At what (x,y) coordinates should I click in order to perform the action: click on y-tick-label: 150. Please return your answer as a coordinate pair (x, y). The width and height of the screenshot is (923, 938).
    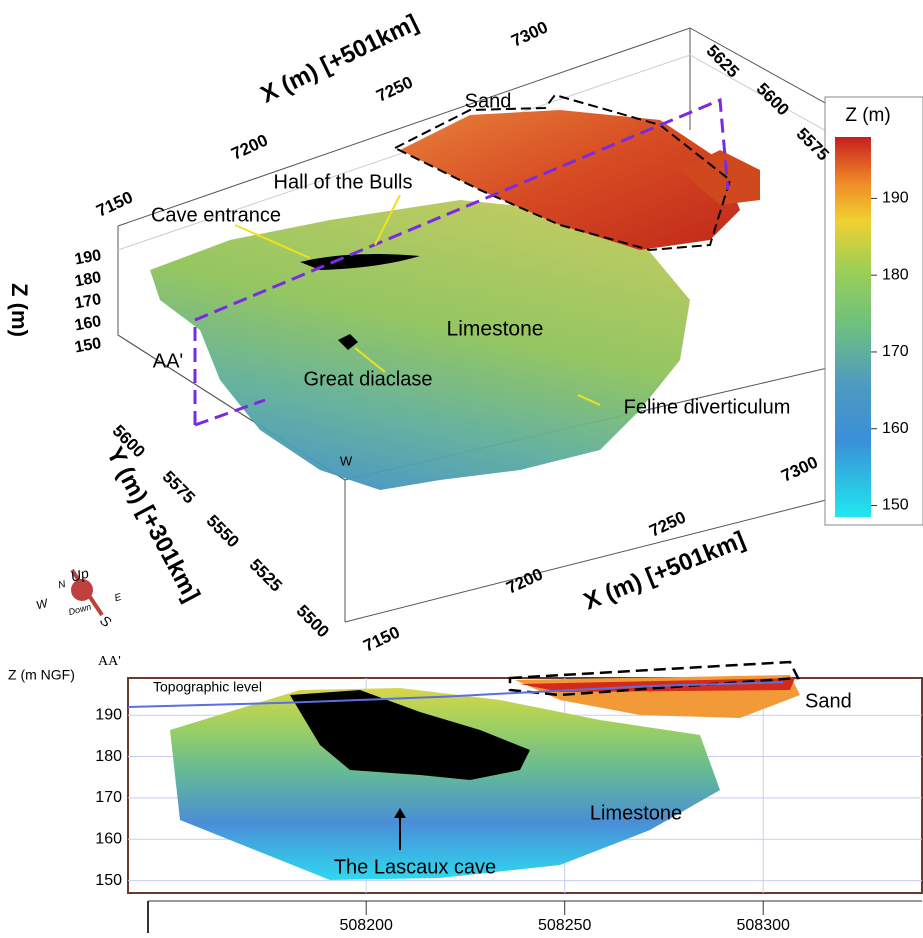
    Looking at the image, I should click on (108, 880).